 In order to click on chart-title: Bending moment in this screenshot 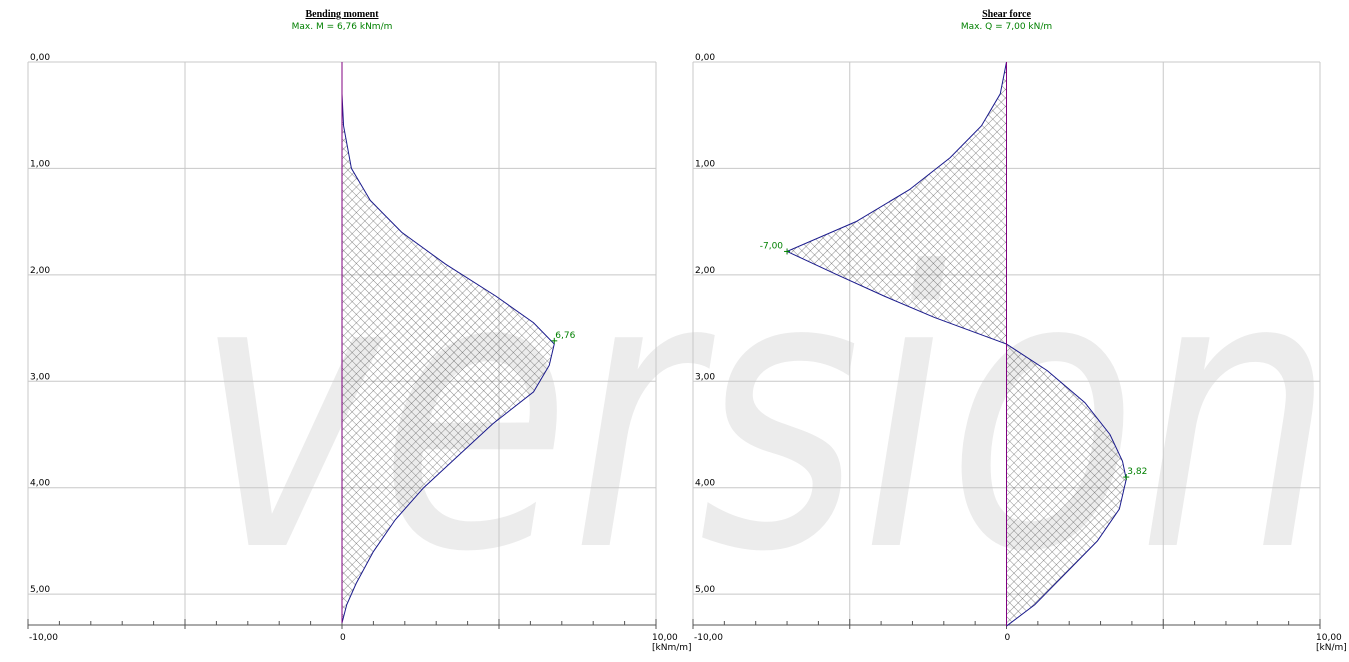, I will do `click(342, 14)`.